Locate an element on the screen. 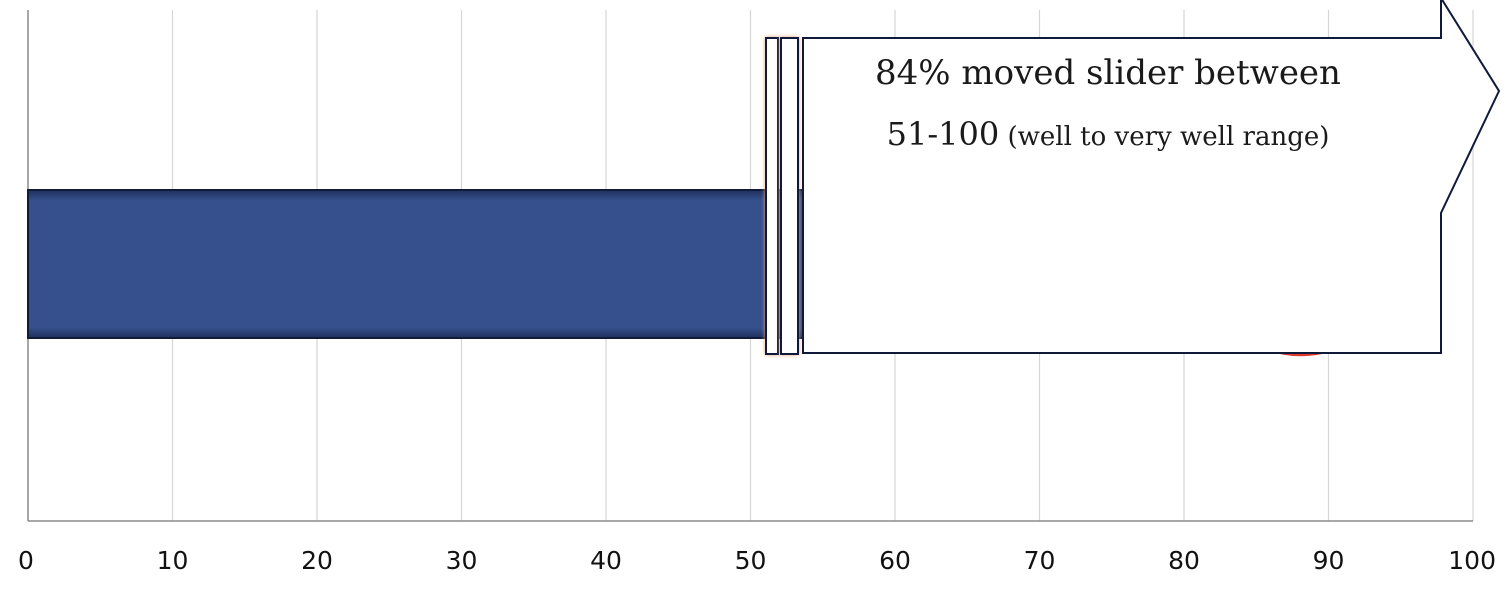  x-tick-label: 40 is located at coordinates (606, 560).